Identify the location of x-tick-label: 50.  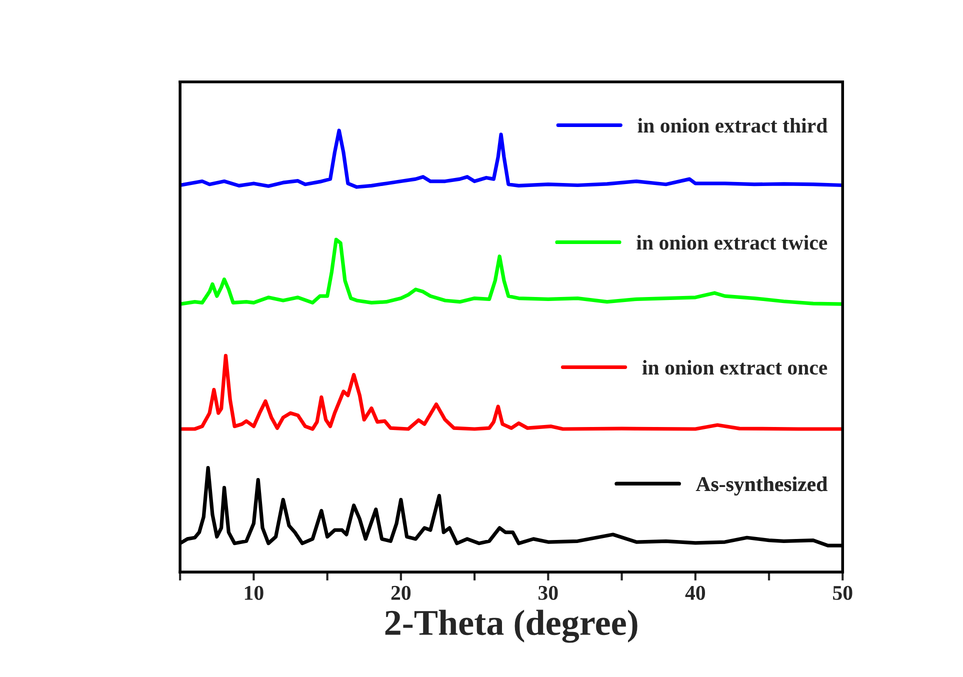
(842, 593).